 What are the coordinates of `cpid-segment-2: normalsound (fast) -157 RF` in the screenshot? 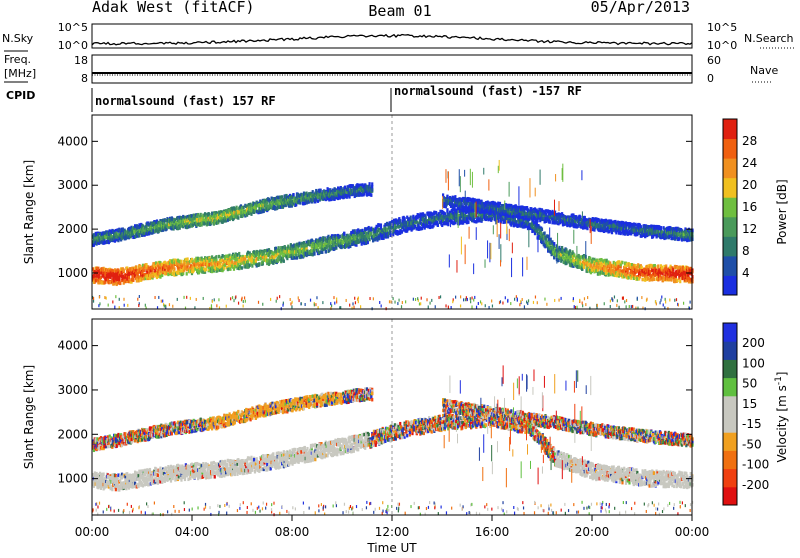 It's located at (488, 91).